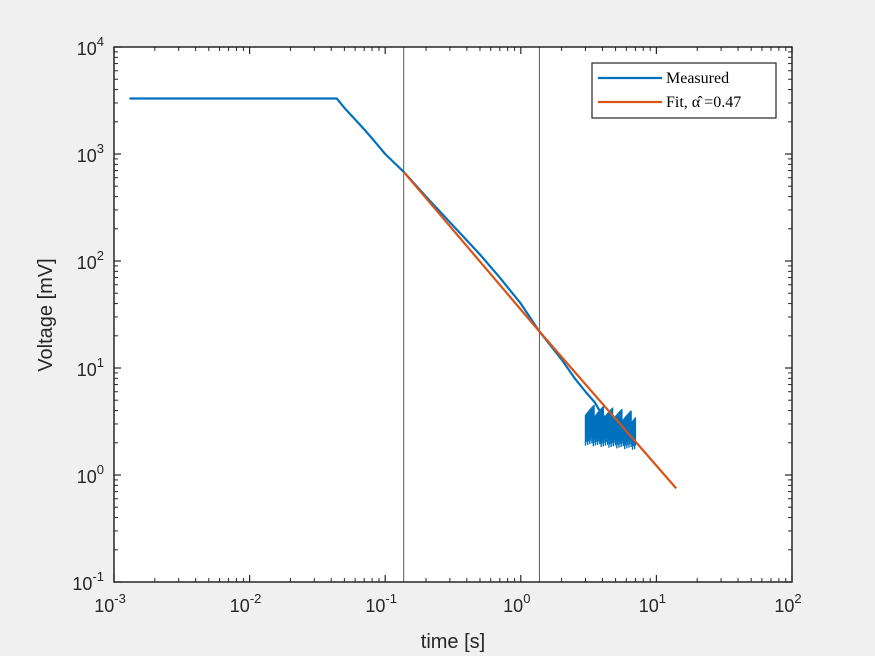  What do you see at coordinates (471, 314) in the screenshot?
I see `vertical-marker-lines` at bounding box center [471, 314].